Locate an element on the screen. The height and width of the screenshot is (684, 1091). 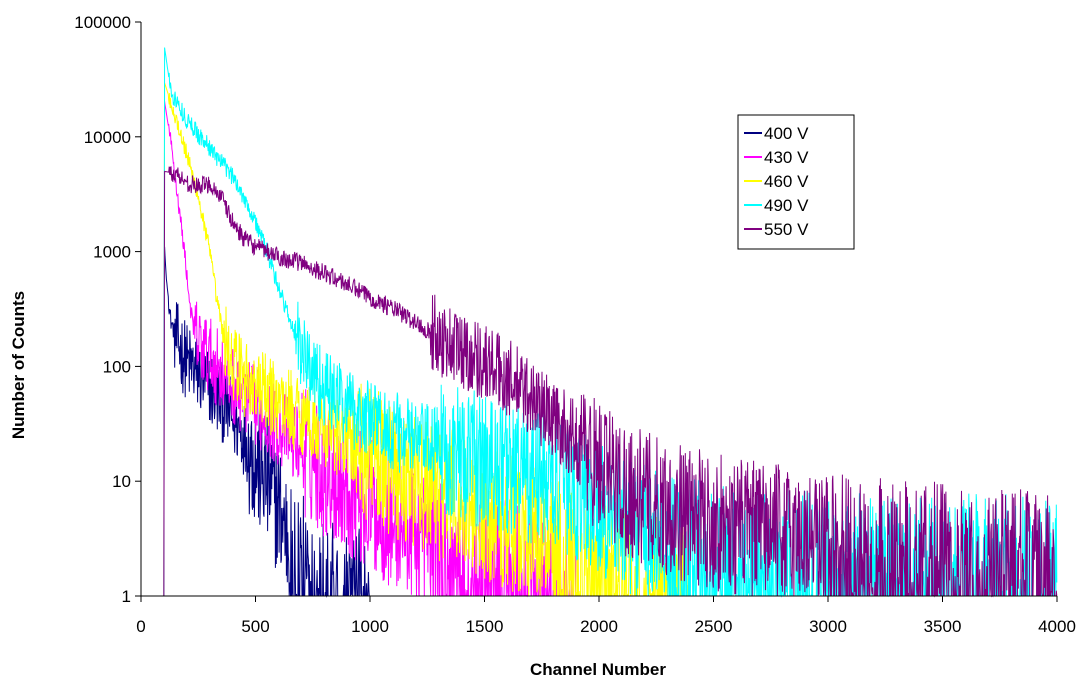
y-tick-label: 10000 is located at coordinates (107, 137).